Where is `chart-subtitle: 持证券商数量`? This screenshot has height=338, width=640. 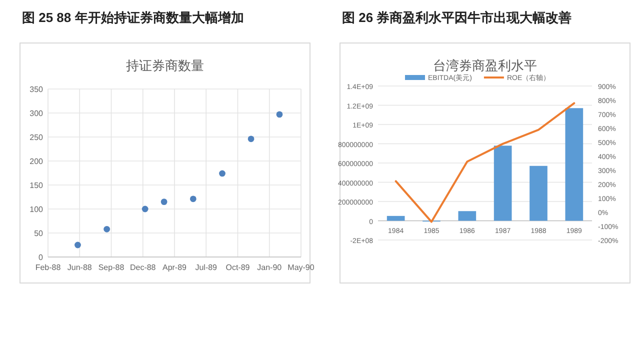 chart-subtitle: 持证券商数量 is located at coordinates (165, 65).